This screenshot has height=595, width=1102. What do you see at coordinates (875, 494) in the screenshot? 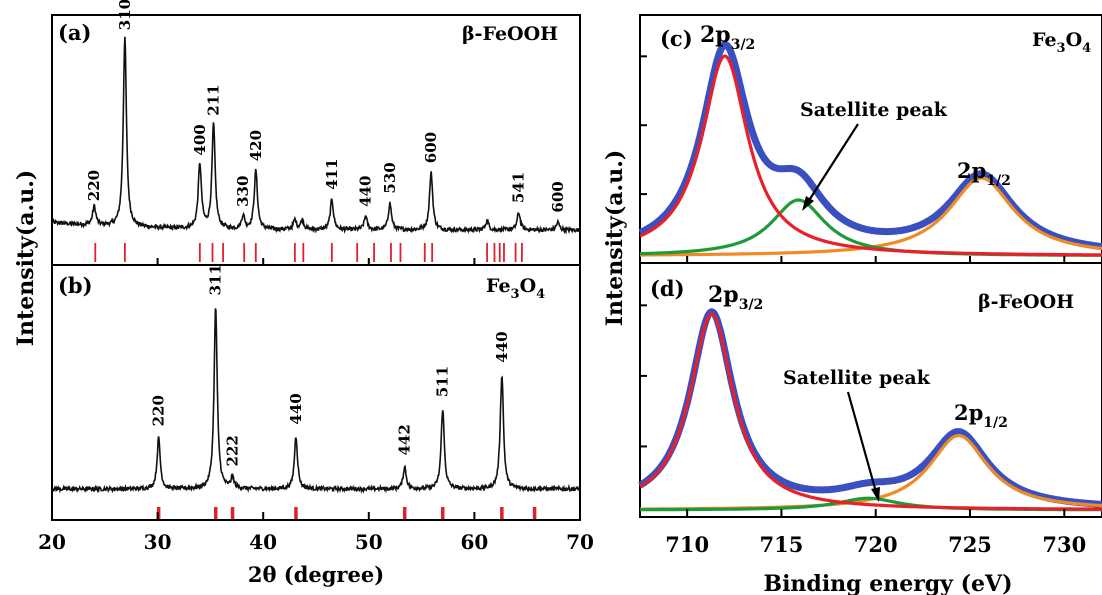
I see `d-satellite-arrowhead` at bounding box center [875, 494].